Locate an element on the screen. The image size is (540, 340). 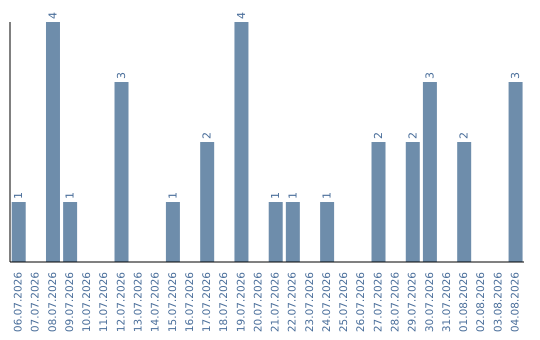
x-tick-label: 26.07.2026 is located at coordinates (361, 302).